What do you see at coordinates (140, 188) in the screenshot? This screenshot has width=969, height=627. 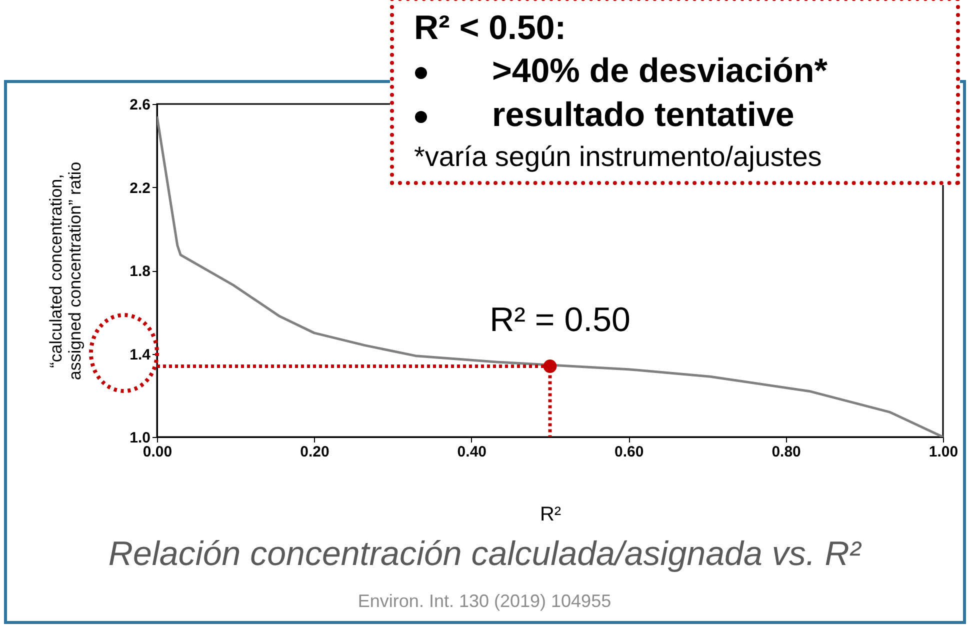 I see `y-tick-label: 2.2` at bounding box center [140, 188].